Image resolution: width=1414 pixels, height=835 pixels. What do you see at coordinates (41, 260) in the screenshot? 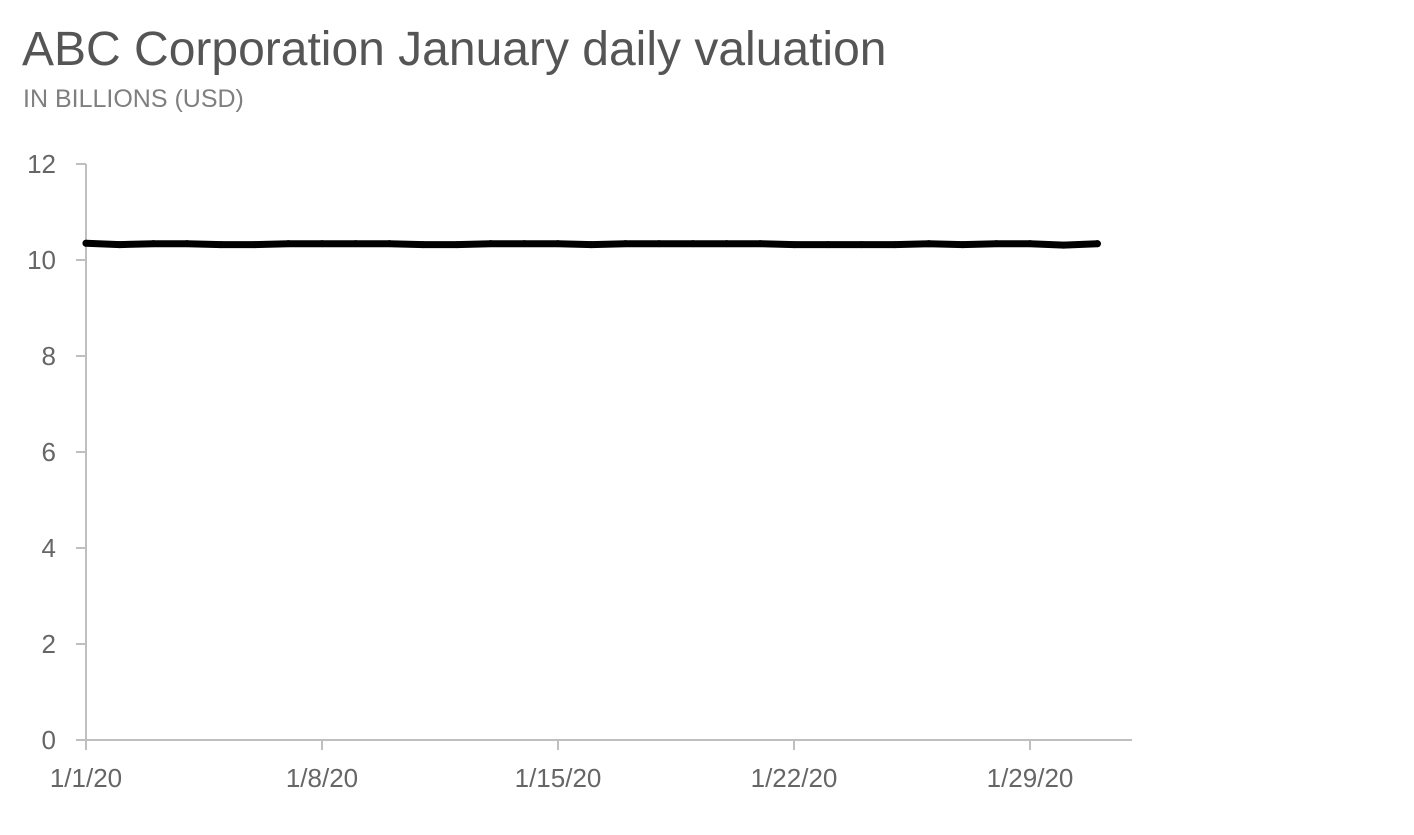
I see `y-tick-label: 10` at bounding box center [41, 260].